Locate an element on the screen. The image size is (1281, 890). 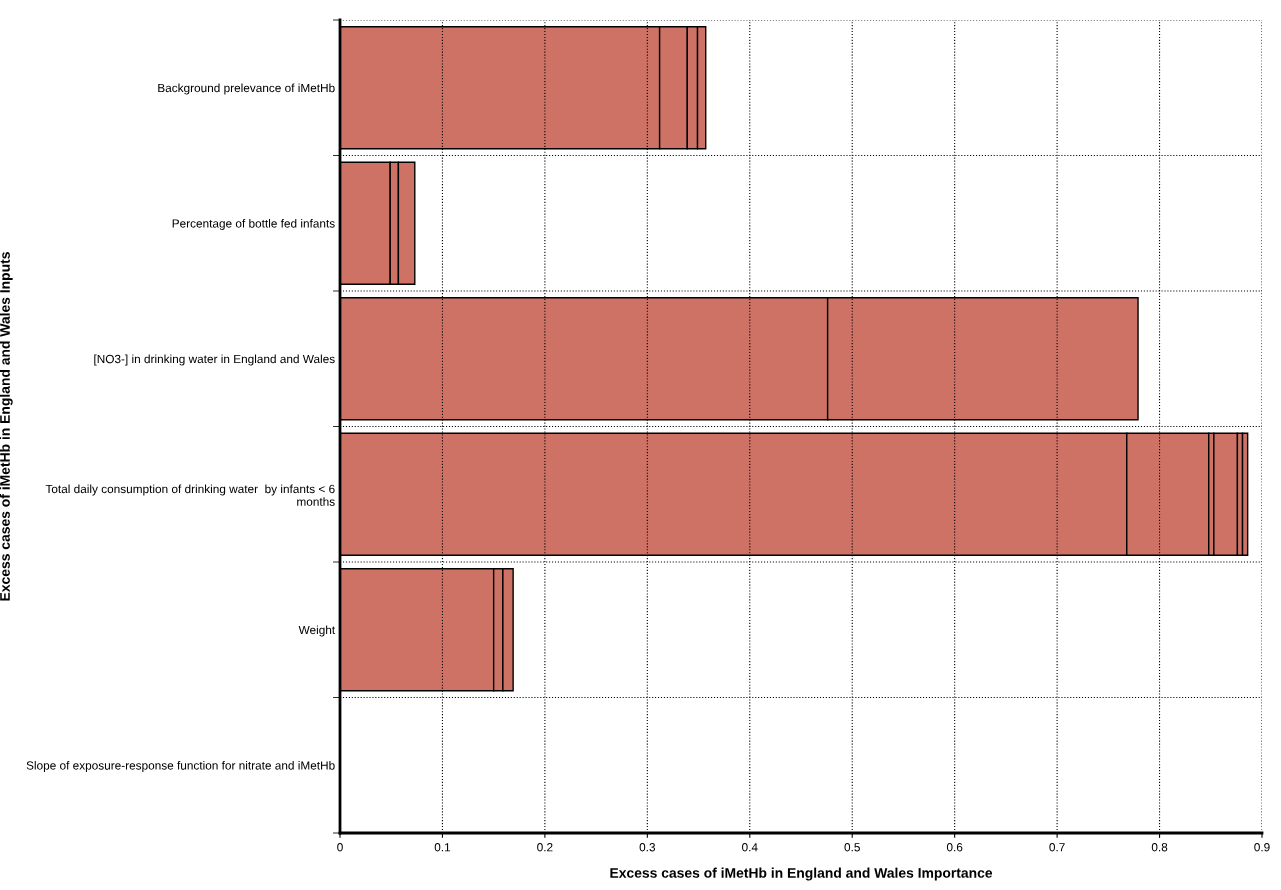
bar is located at coordinates (1245, 494).